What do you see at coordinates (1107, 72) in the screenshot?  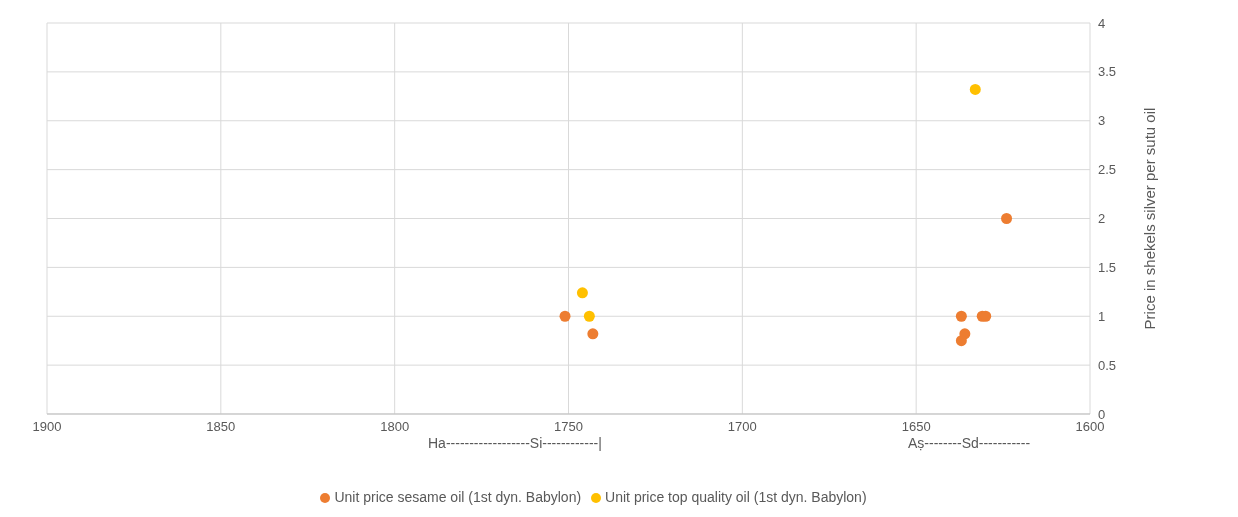 I see `y-tick-label: 3.5` at bounding box center [1107, 72].